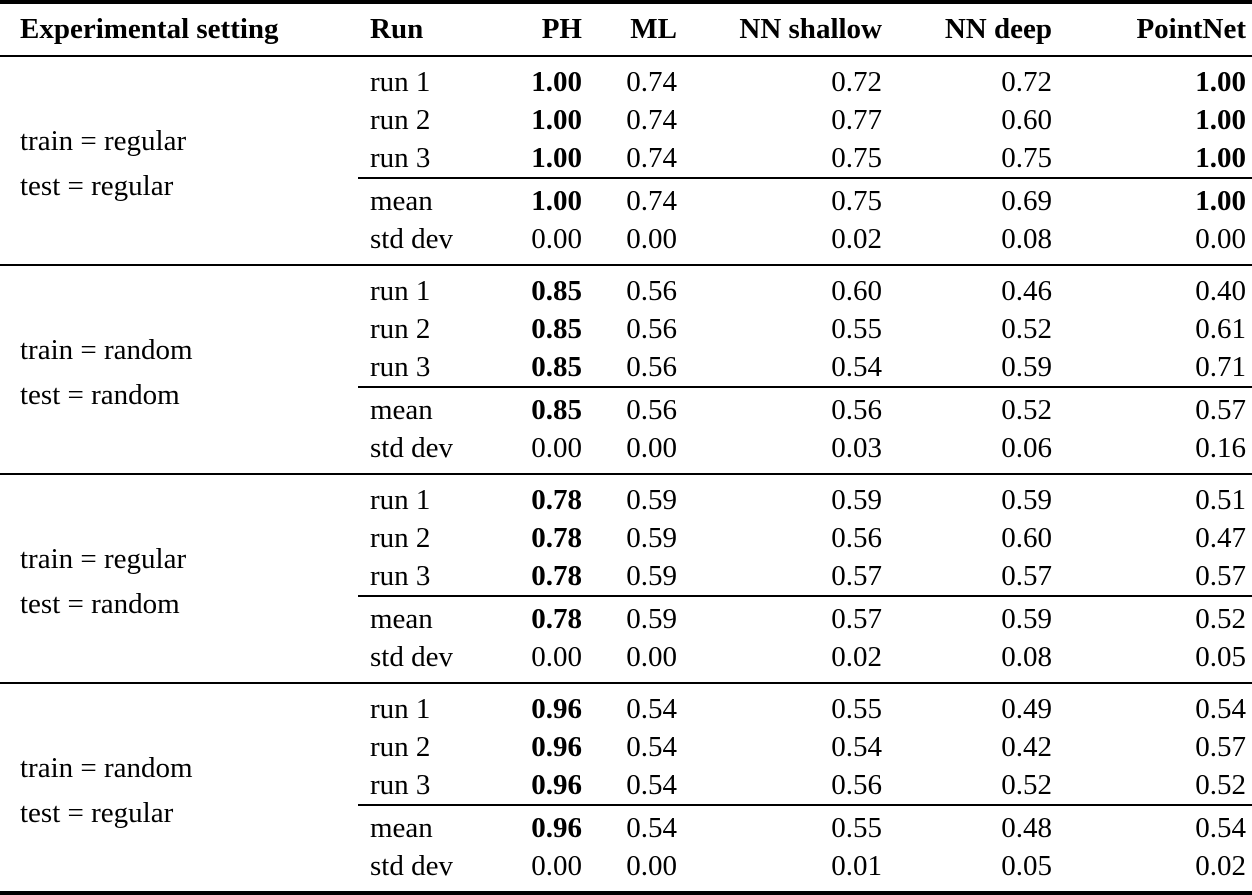 The image size is (1252, 895). What do you see at coordinates (556, 328) in the screenshot?
I see `value-cell: 0.85` at bounding box center [556, 328].